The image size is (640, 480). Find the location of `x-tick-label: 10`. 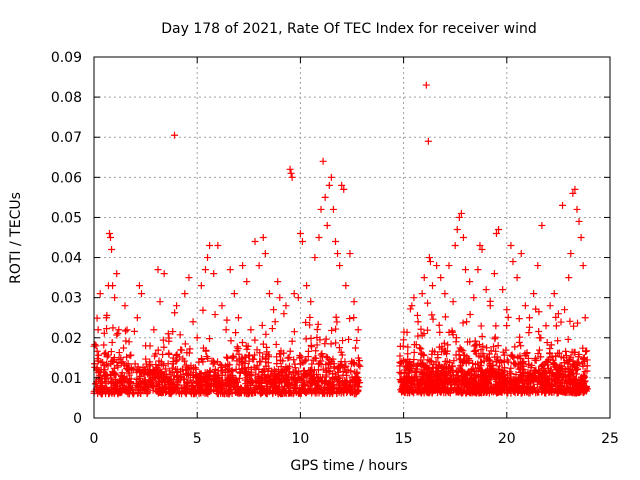

x-tick-label: 10 is located at coordinates (300, 439).